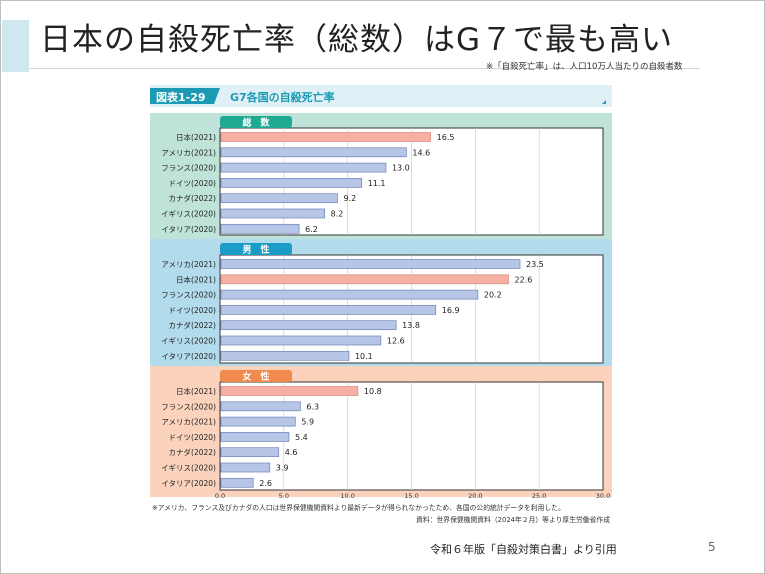  I want to click on value-label: 3.9, so click(282, 468).